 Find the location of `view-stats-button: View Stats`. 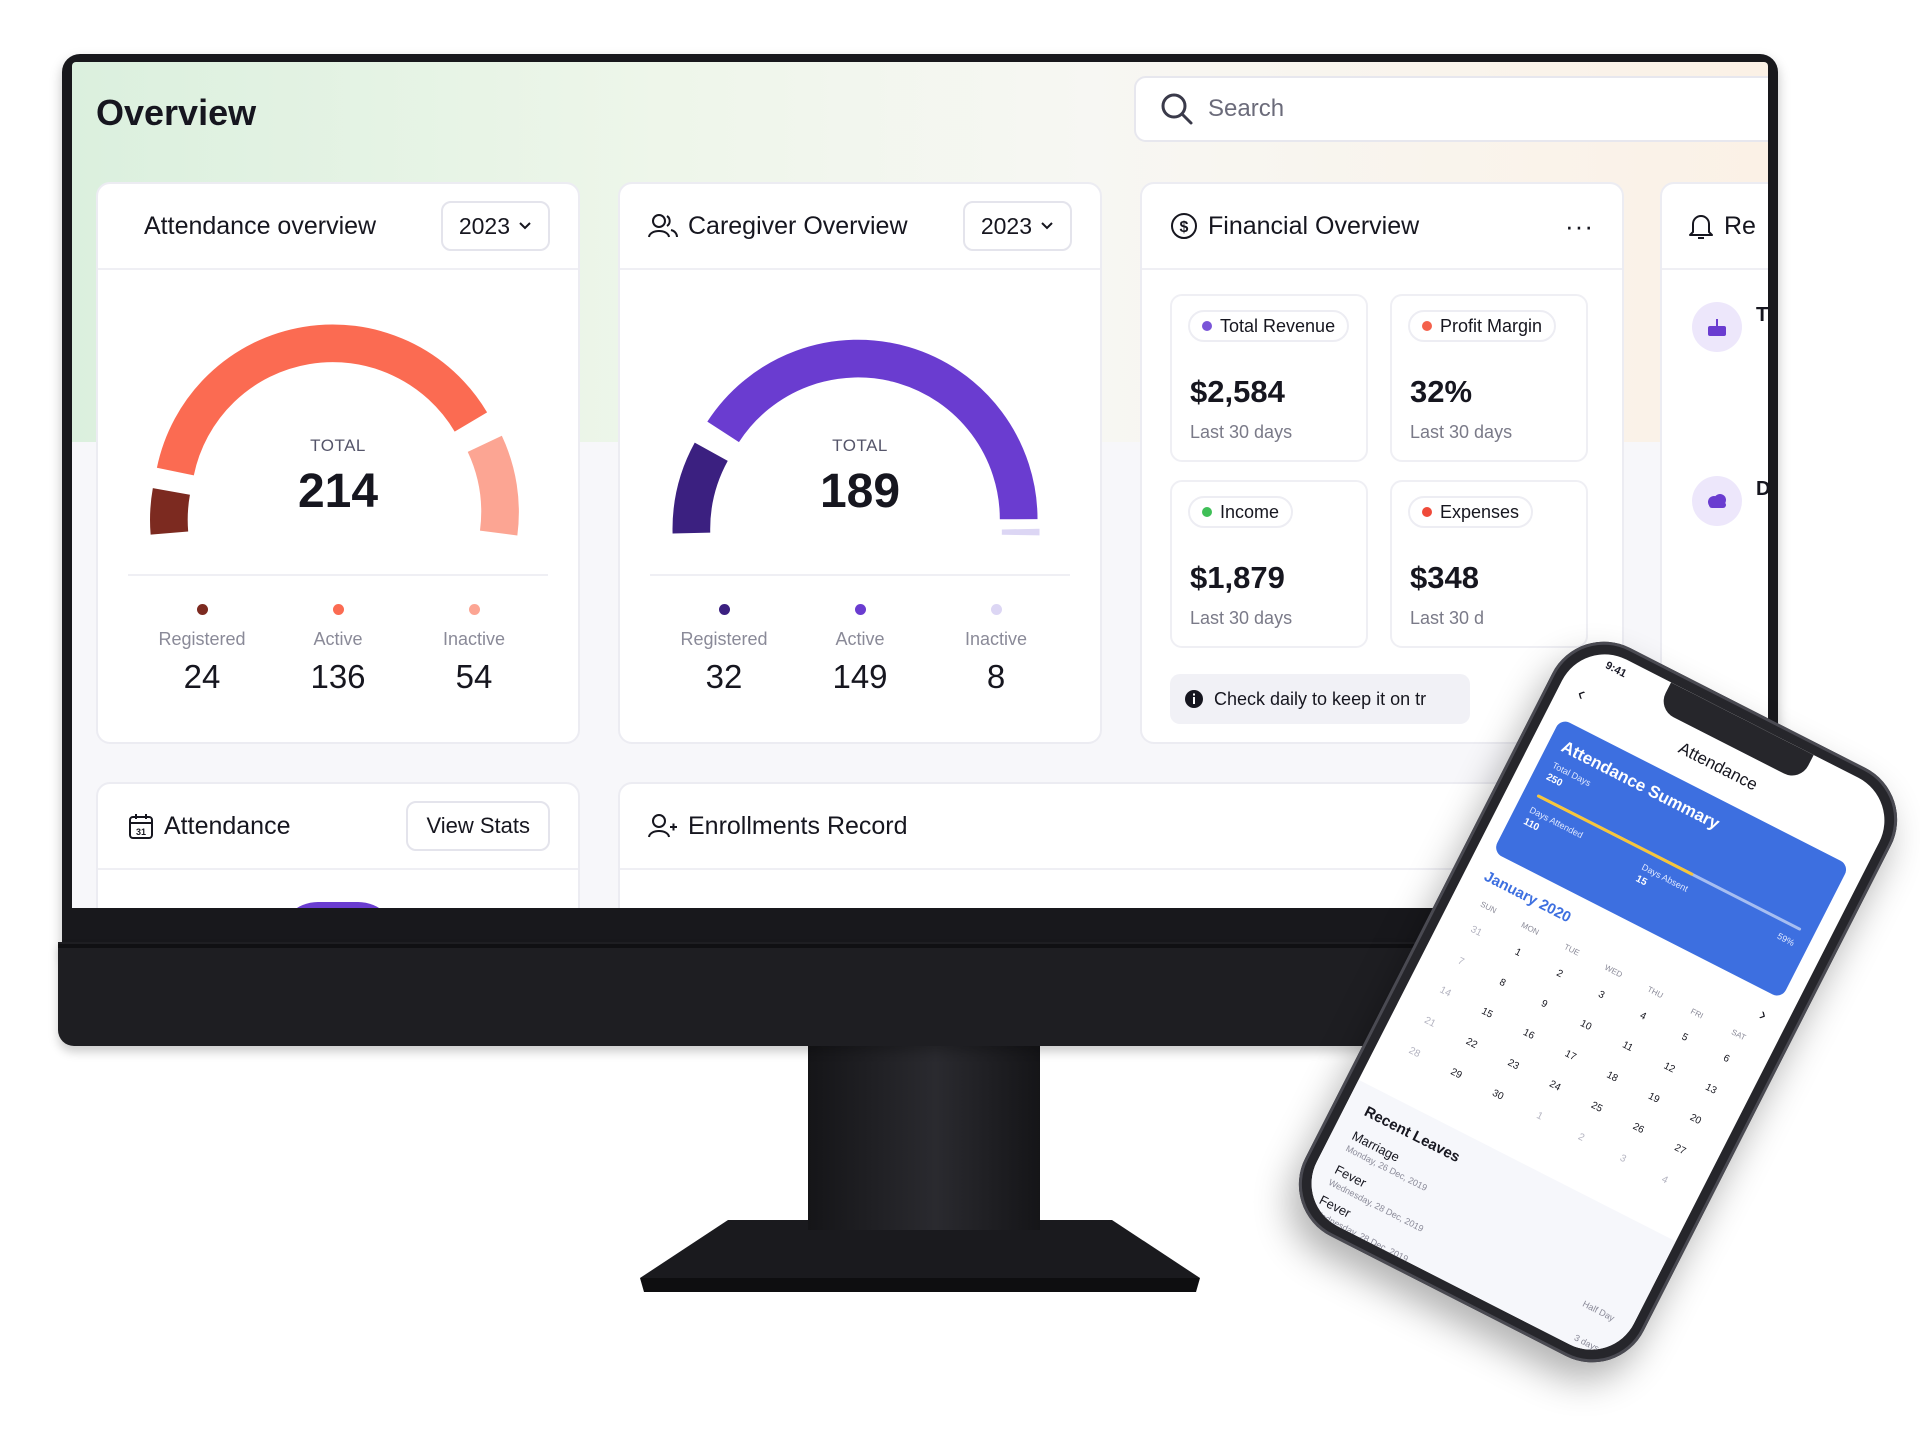

view-stats-button: View Stats is located at coordinates (478, 826).